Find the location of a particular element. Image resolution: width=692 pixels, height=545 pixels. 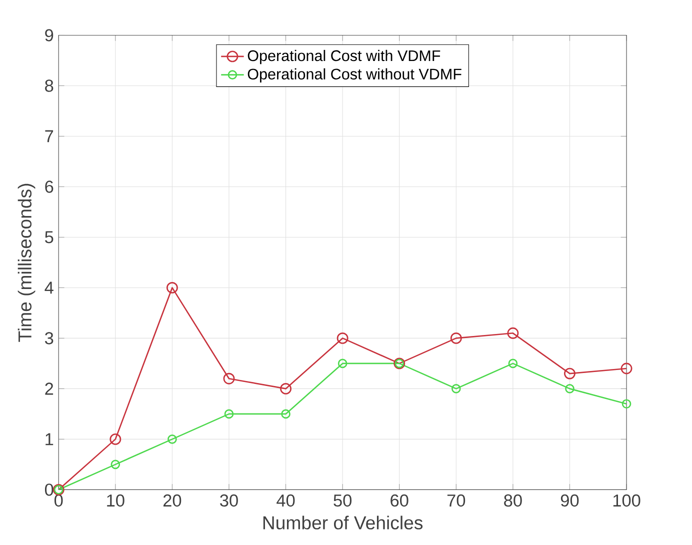

y-tick-label: 8 is located at coordinates (49, 86).